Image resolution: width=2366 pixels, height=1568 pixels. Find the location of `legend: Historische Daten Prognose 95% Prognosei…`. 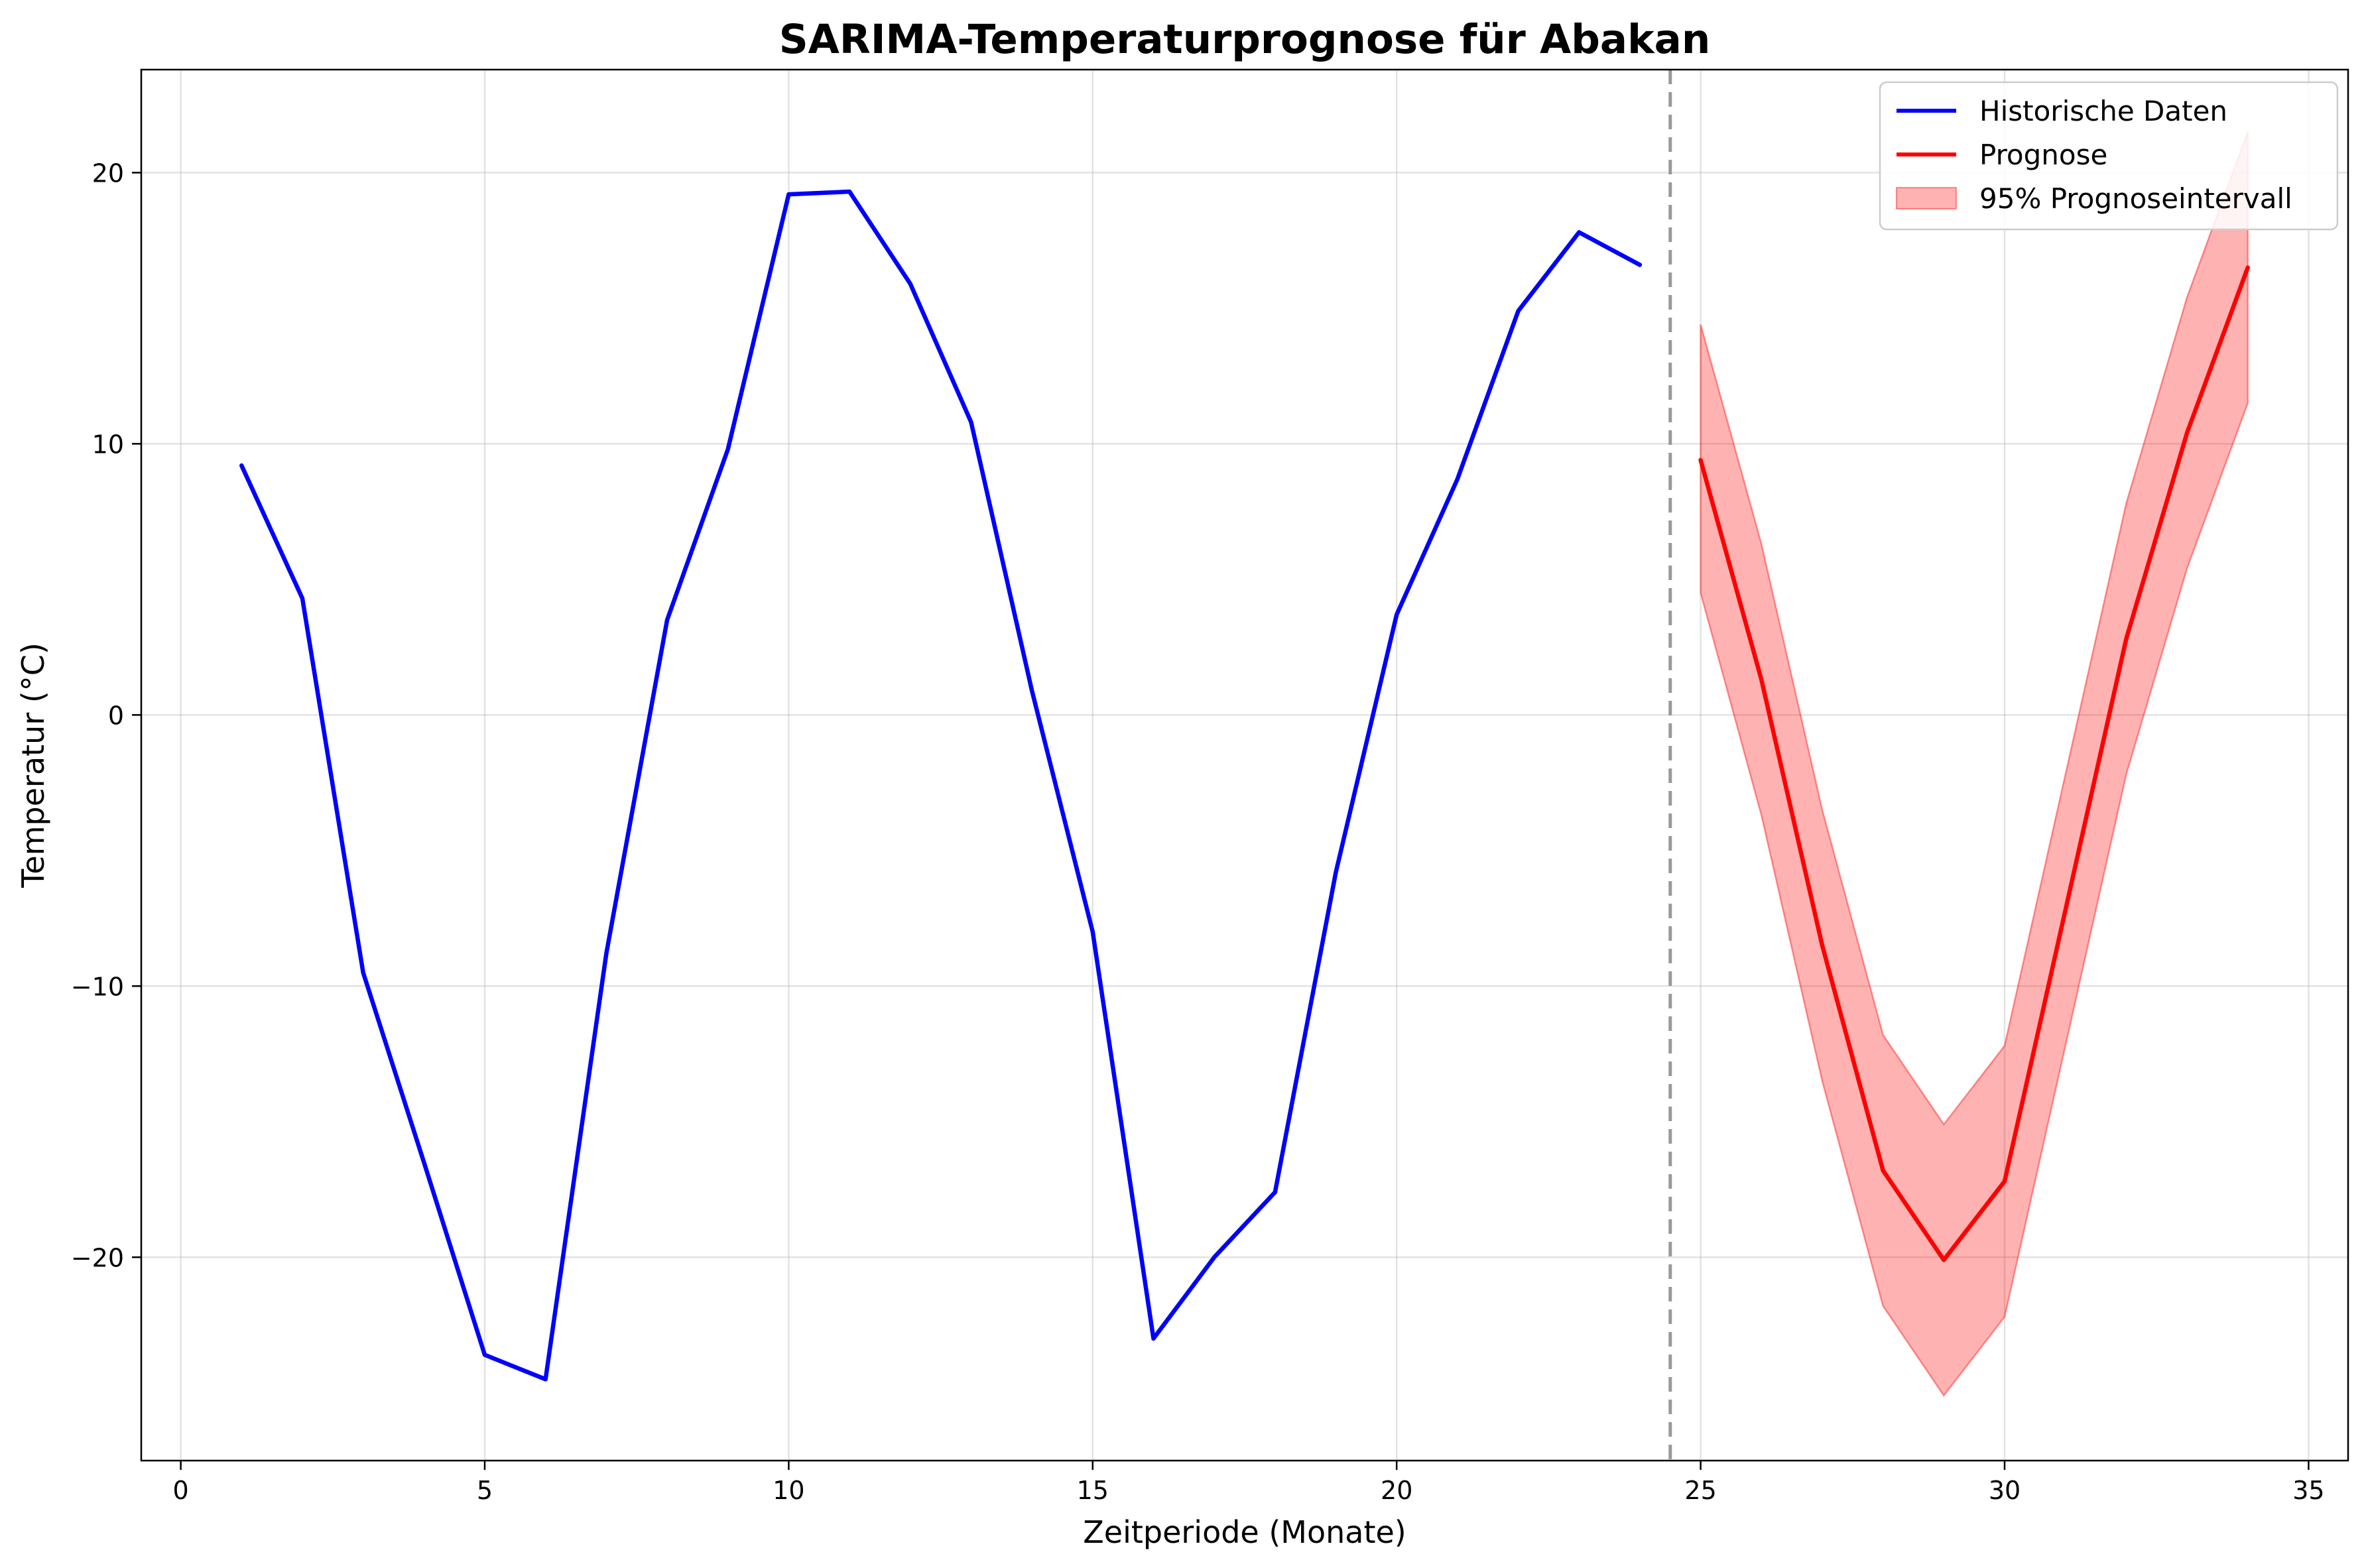

legend: Historische Daten Prognose 95% Prognosei… is located at coordinates (2109, 156).